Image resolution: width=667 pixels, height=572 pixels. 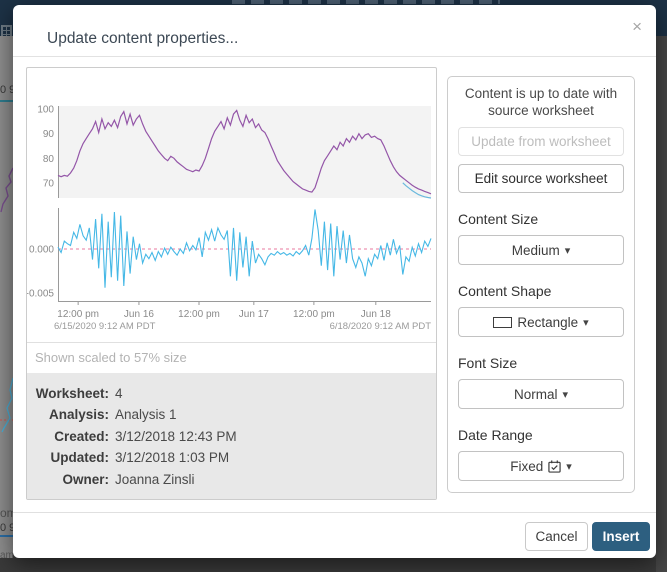 I want to click on content-size-dropdown: Medium ▾, so click(x=541, y=250).